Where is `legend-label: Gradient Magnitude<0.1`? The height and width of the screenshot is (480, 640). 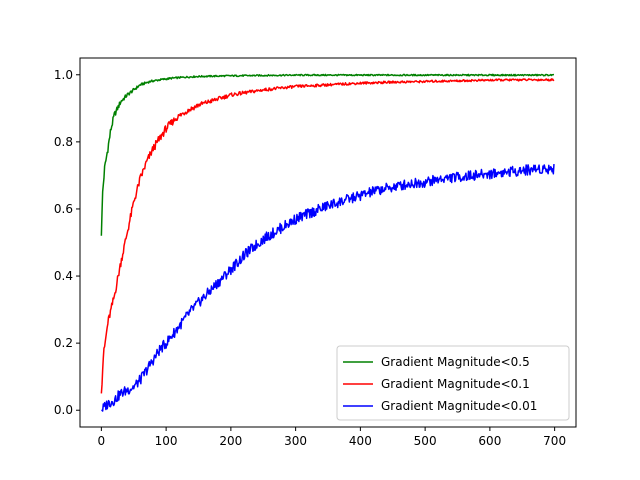 legend-label: Gradient Magnitude<0.1 is located at coordinates (455, 384).